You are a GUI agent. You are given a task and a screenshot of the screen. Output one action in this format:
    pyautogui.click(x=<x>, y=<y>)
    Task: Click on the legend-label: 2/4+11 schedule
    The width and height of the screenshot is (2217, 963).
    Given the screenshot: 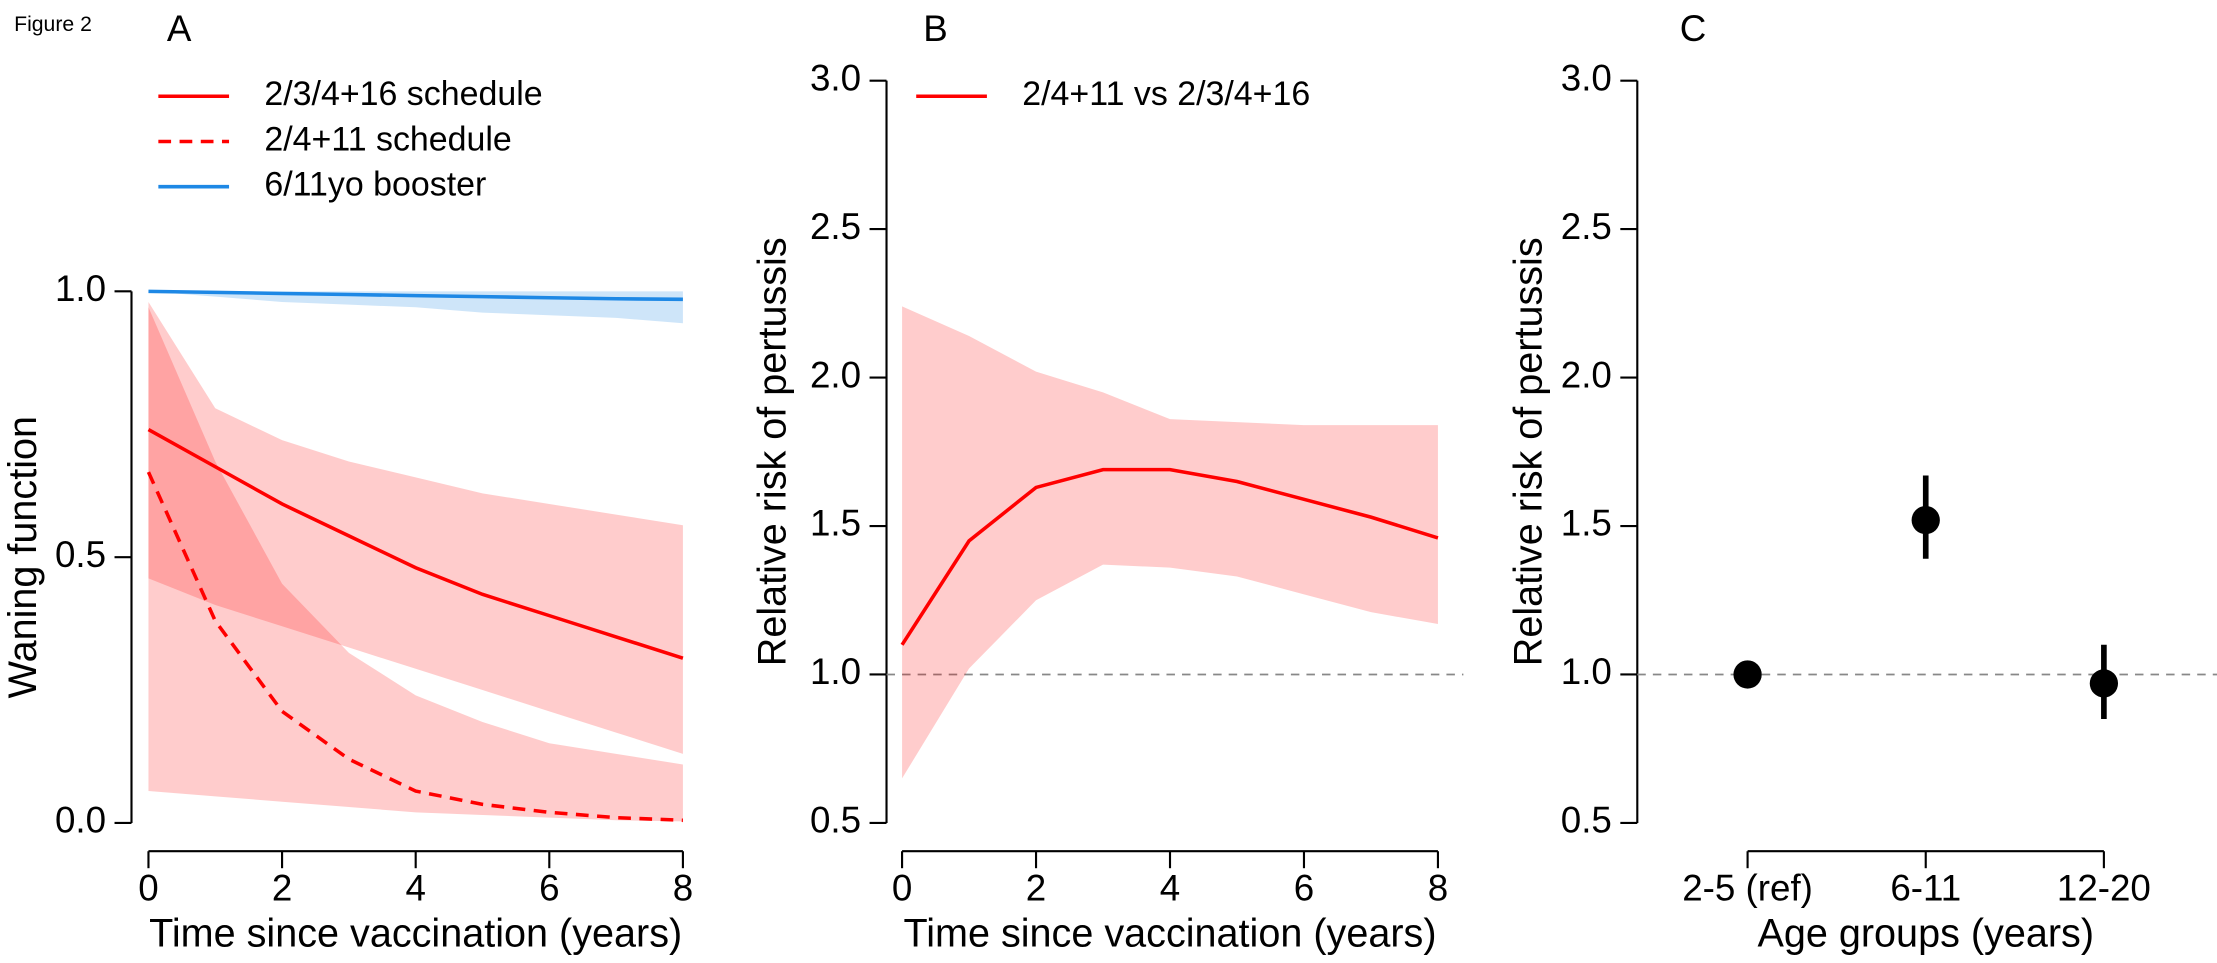 What is the action you would take?
    pyautogui.click(x=387, y=139)
    